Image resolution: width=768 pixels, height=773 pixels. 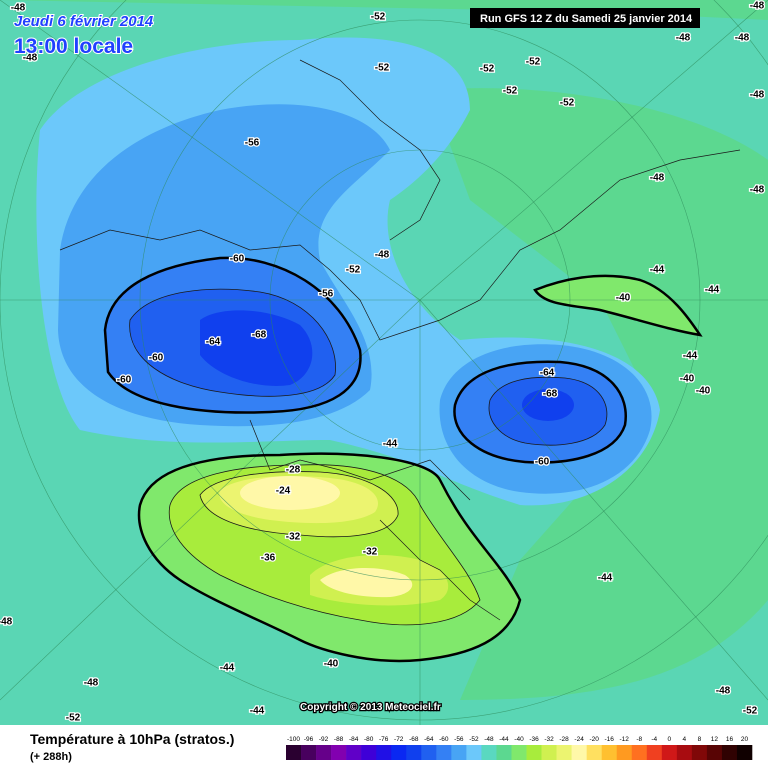 What do you see at coordinates (730, 739) in the screenshot?
I see `scale-label: 16` at bounding box center [730, 739].